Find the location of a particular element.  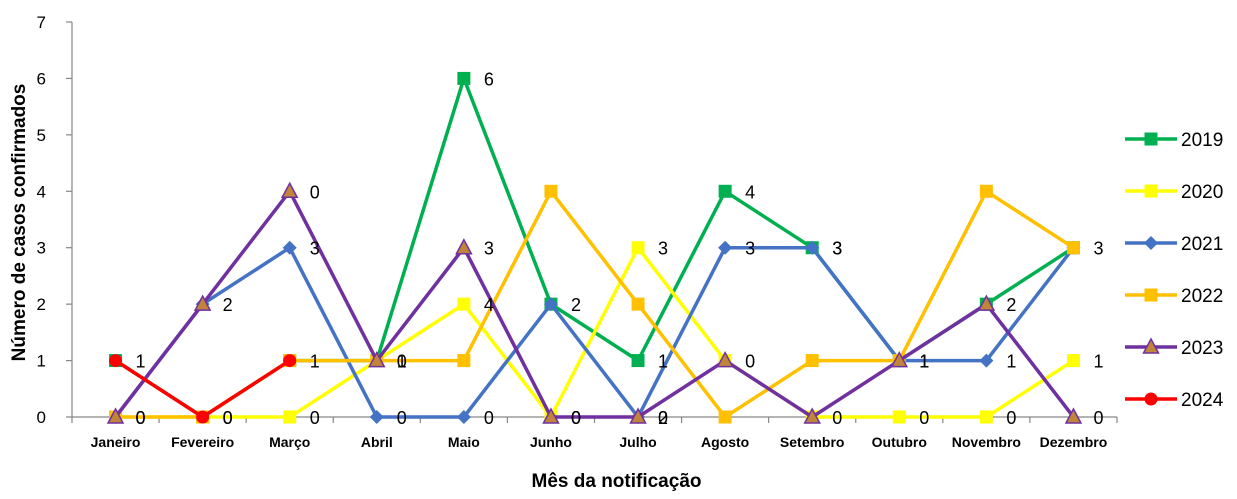

y-tick-label: 3 is located at coordinates (41, 248).